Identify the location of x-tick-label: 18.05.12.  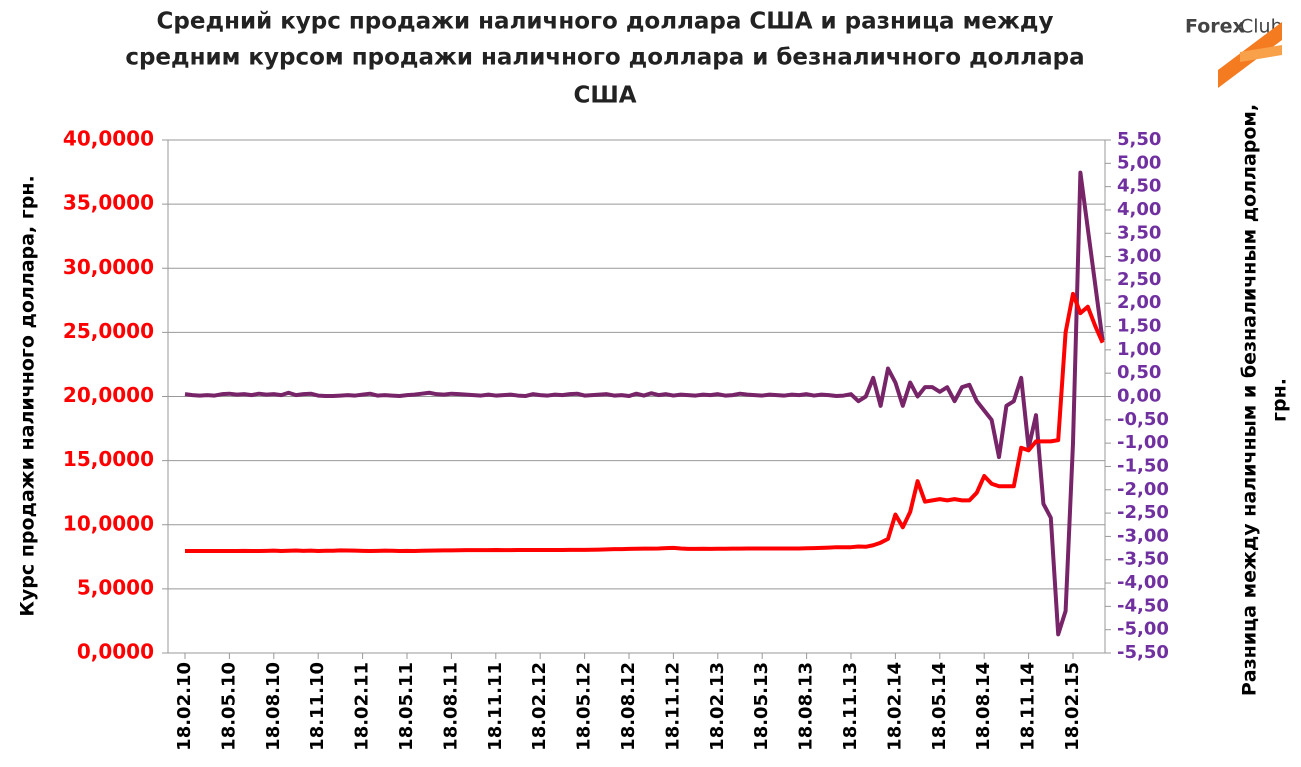
(584, 706).